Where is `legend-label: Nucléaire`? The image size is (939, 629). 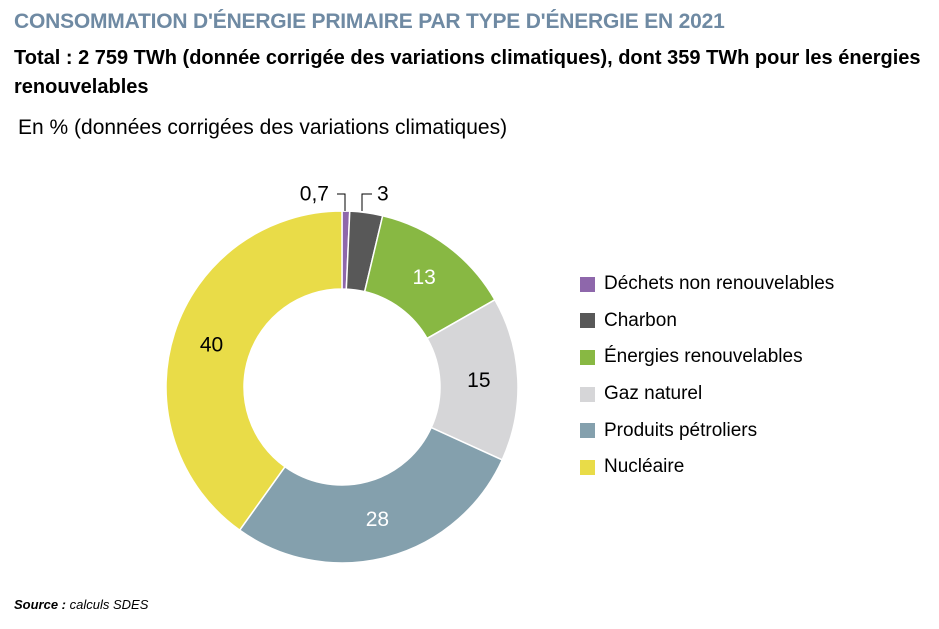
legend-label: Nucléaire is located at coordinates (644, 467).